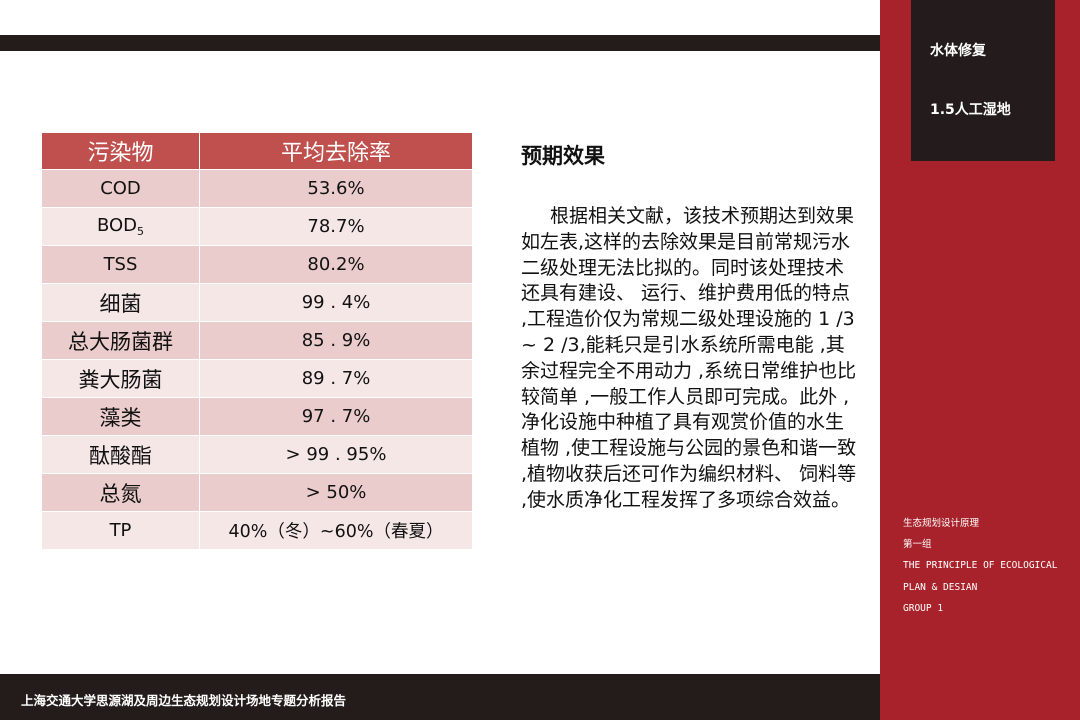 Image resolution: width=1080 pixels, height=720 pixels. I want to click on table-row: 酞酸酯 > 99 . 95%, so click(257, 454).